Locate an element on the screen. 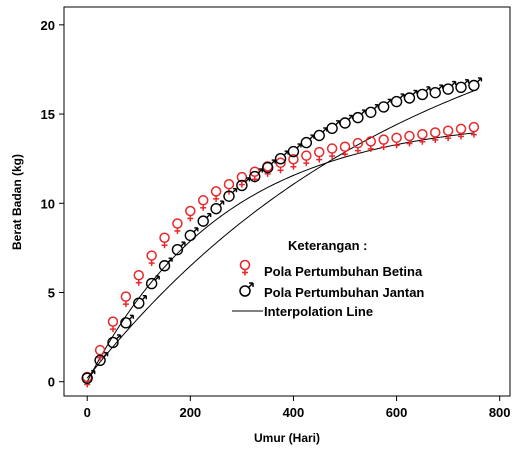 The width and height of the screenshot is (516, 450). y-tick-label: 15 is located at coordinates (48, 114).